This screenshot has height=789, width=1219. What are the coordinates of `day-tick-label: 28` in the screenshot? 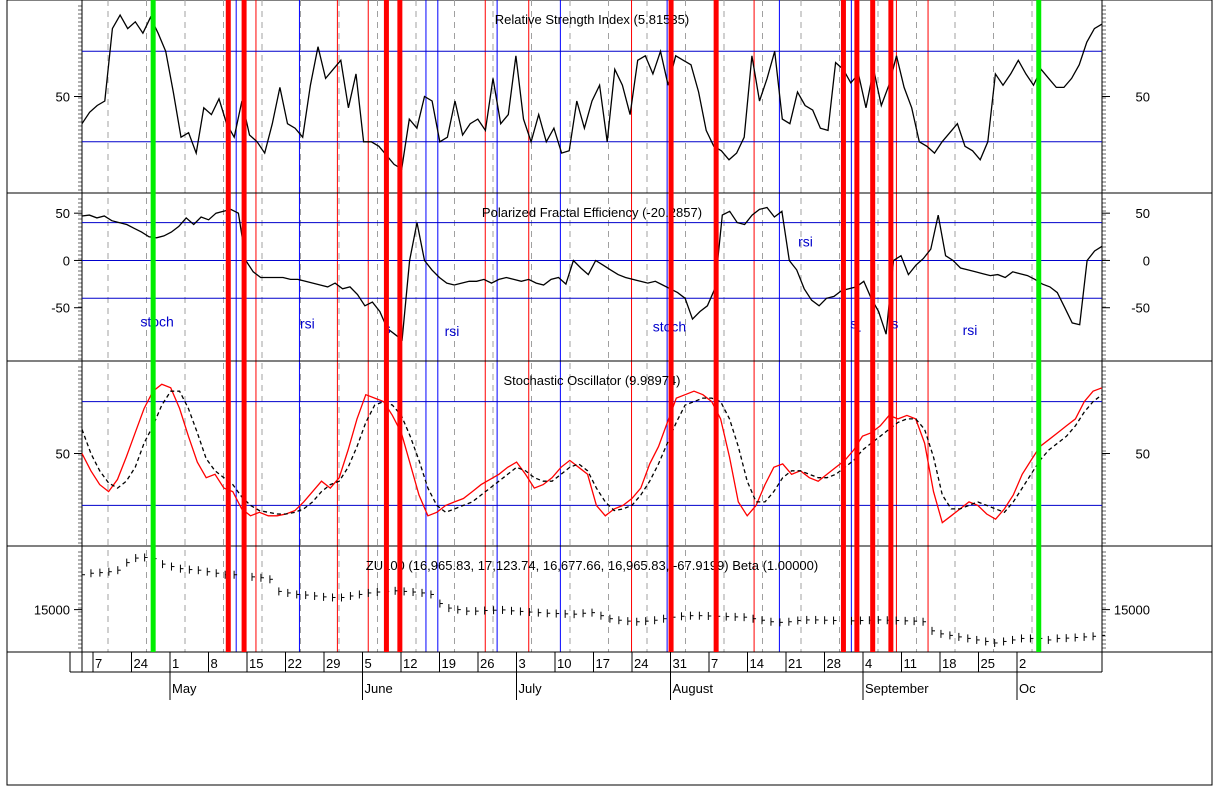 It's located at (834, 663).